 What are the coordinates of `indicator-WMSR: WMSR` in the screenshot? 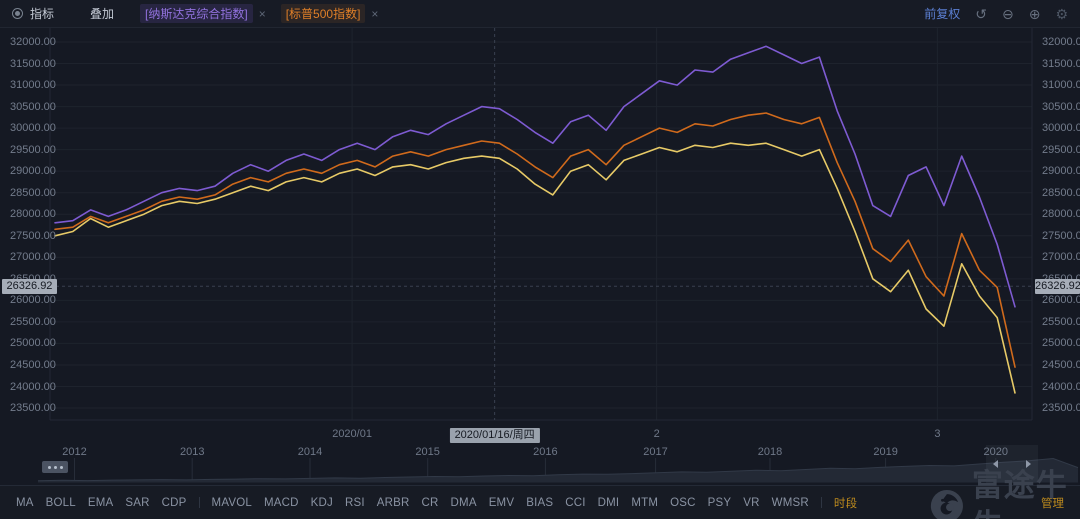 It's located at (790, 502).